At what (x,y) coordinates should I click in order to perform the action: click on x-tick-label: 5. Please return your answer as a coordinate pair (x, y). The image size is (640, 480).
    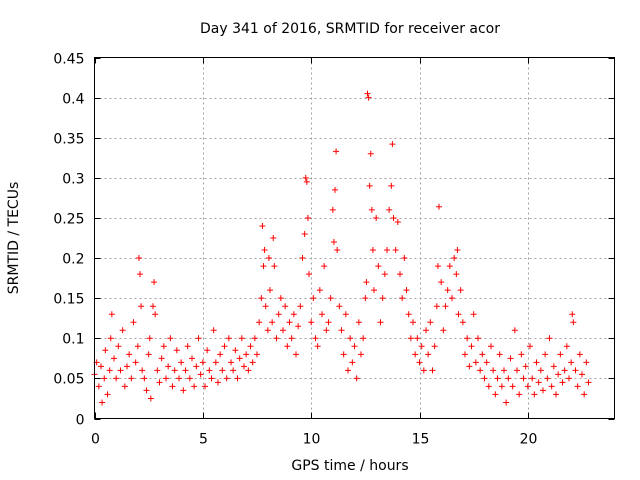
    Looking at the image, I should click on (203, 440).